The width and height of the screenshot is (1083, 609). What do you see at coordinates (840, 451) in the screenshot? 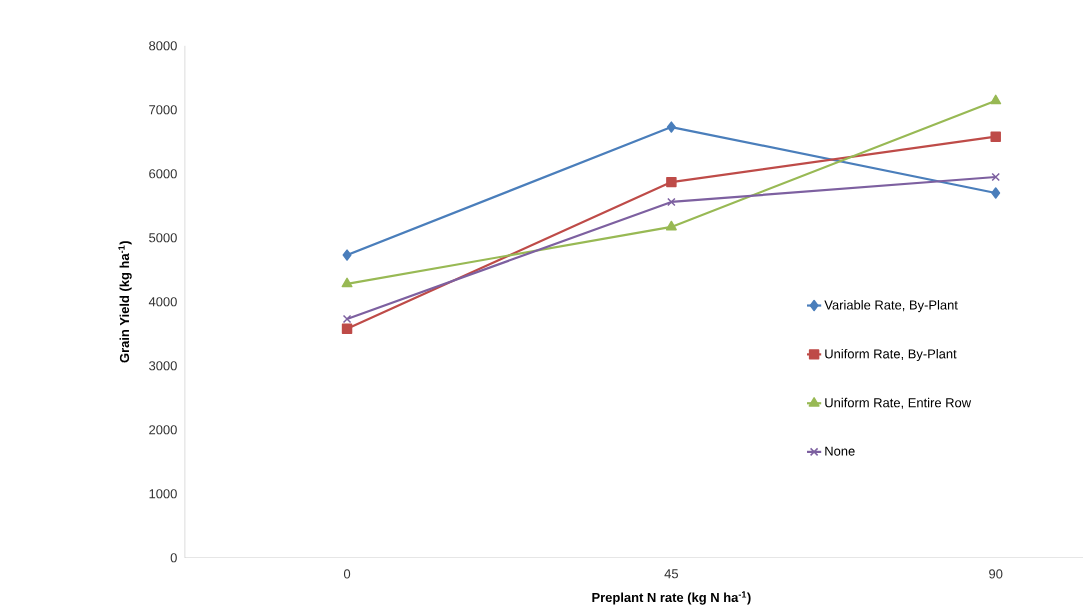
I see `legend-label: None` at bounding box center [840, 451].